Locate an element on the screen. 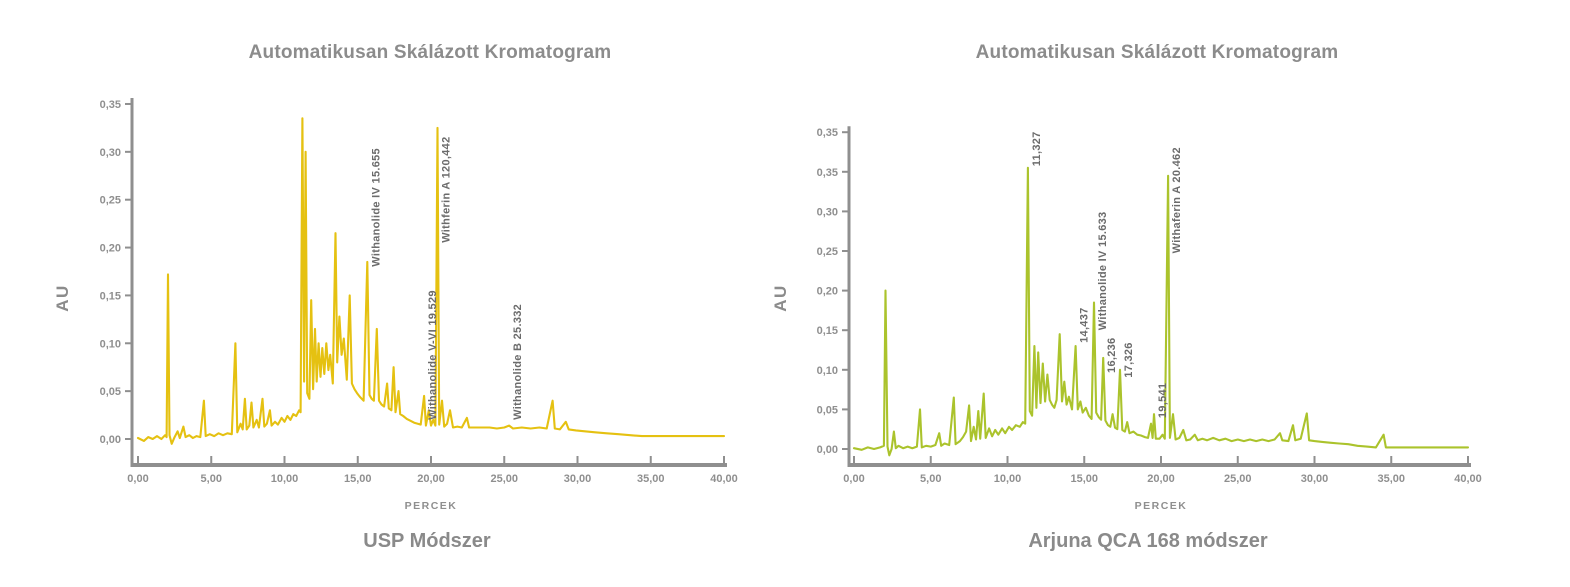 Image resolution: width=1570 pixels, height=587 pixels. chart-caption-left: USP Módszer is located at coordinates (427, 541).